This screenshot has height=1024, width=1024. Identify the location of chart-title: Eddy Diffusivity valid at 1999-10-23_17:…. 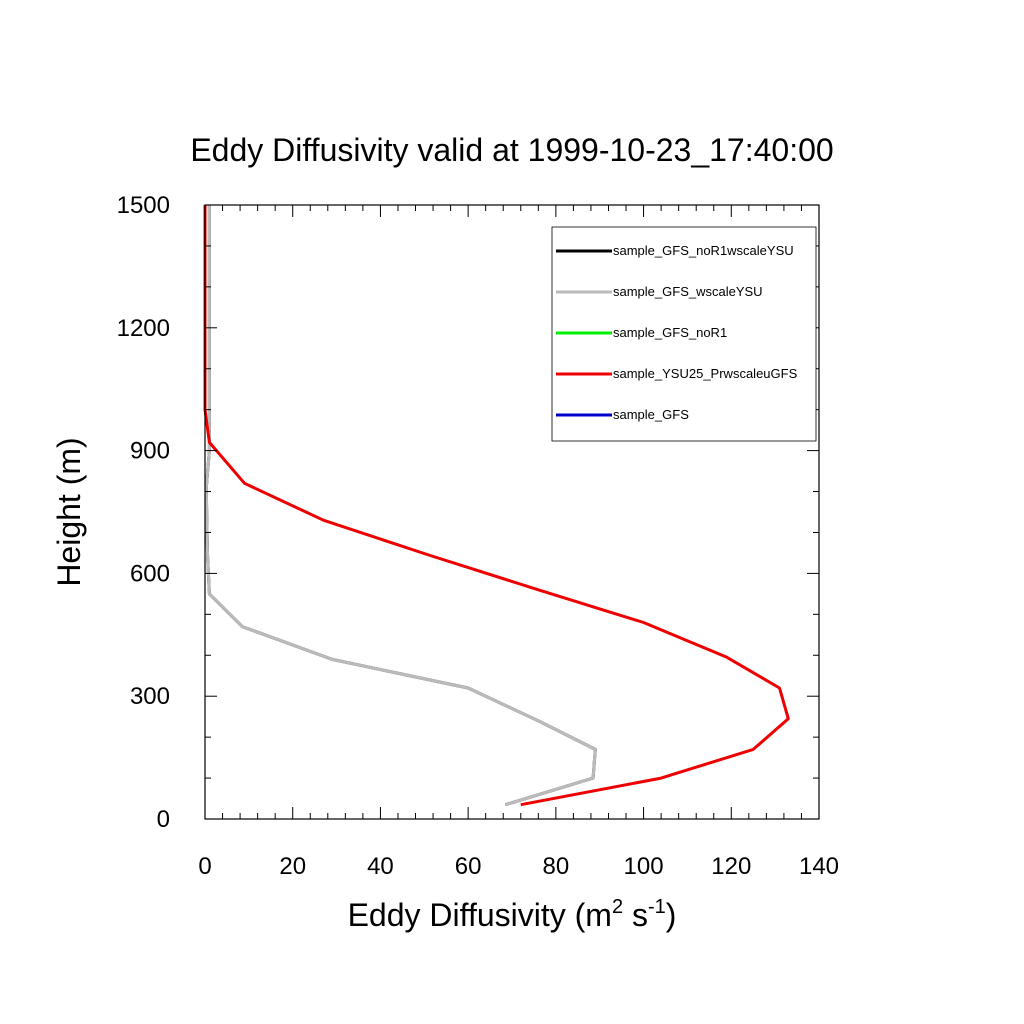
(511, 150).